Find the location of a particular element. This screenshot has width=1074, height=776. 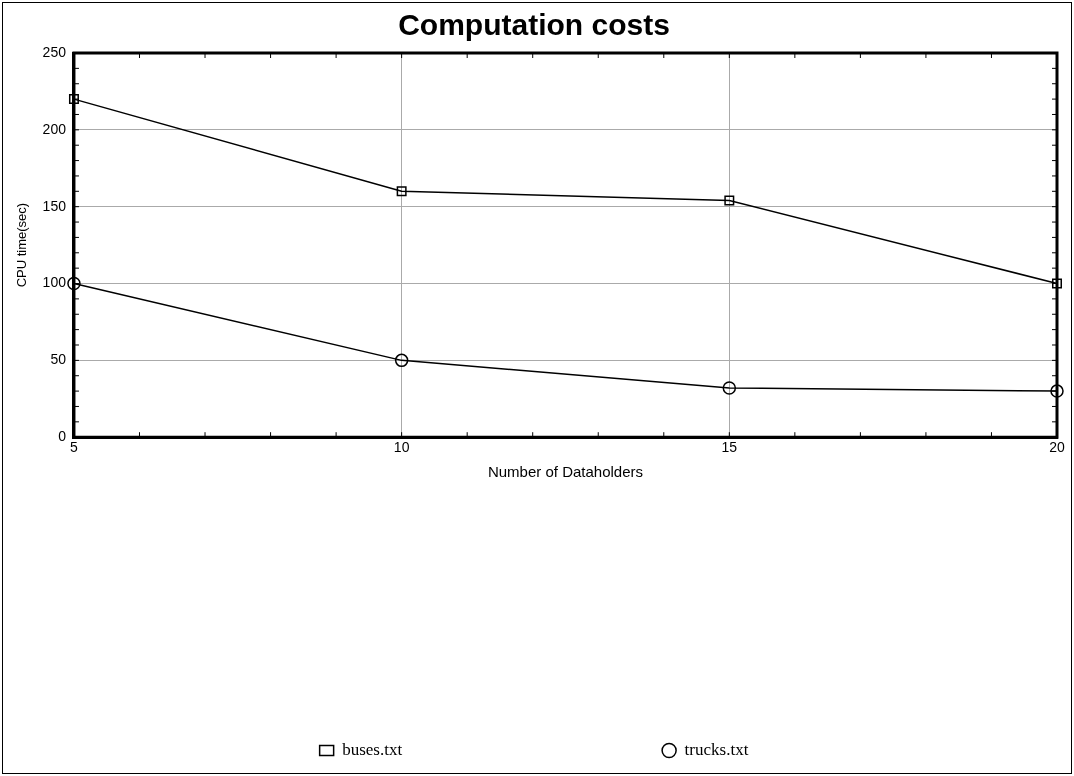

chart-title: Computation costs is located at coordinates (534, 25).